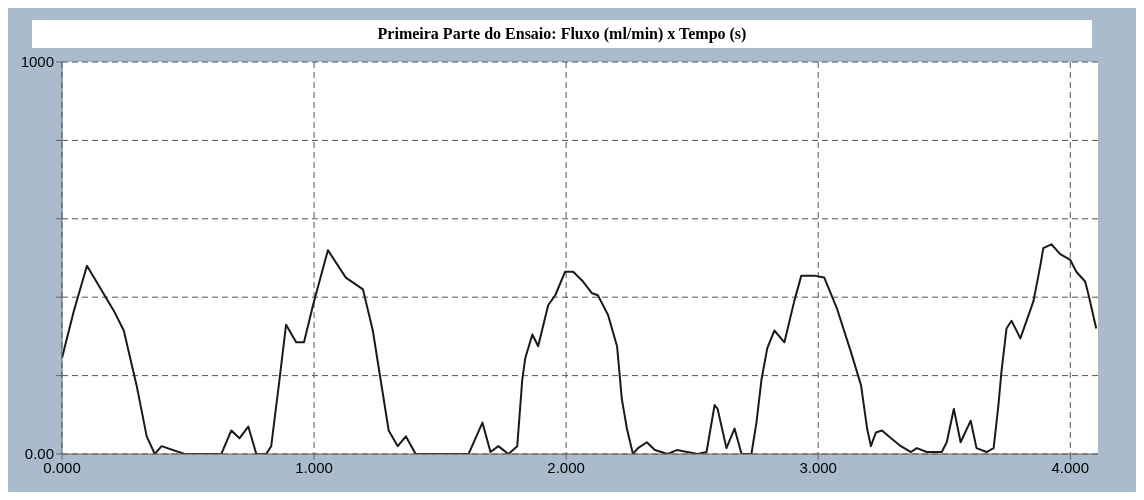  I want to click on x-tick-label: 2.000, so click(566, 467).